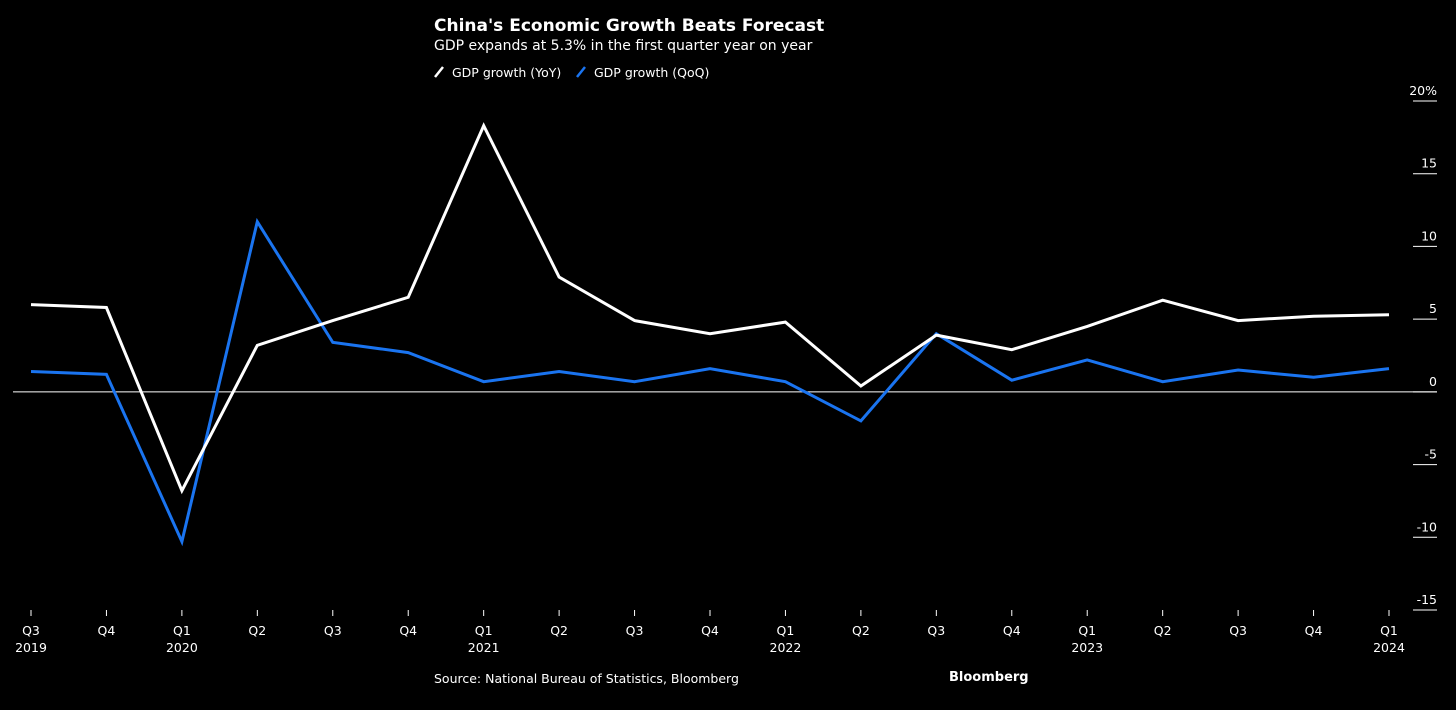  Describe the element at coordinates (1423, 347) in the screenshot. I see `y-axis: 20% 15 10 5 0 -5 -10 -15` at that location.